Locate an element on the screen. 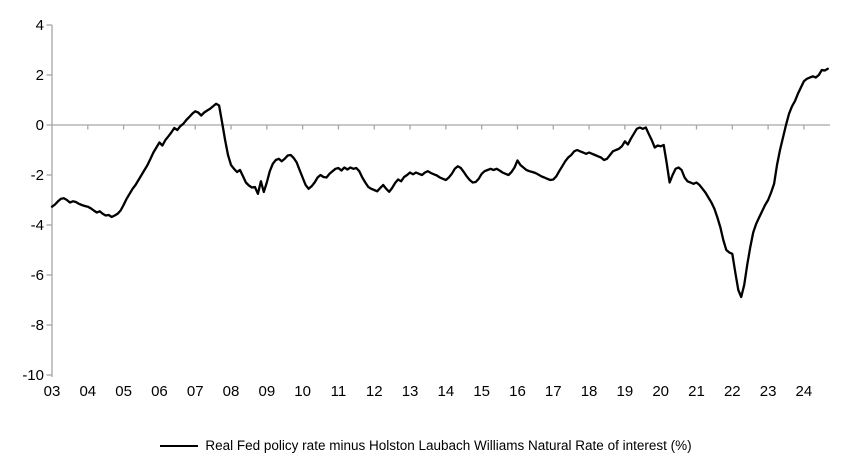 The width and height of the screenshot is (852, 471). x-tick-label: 15 is located at coordinates (481, 391).